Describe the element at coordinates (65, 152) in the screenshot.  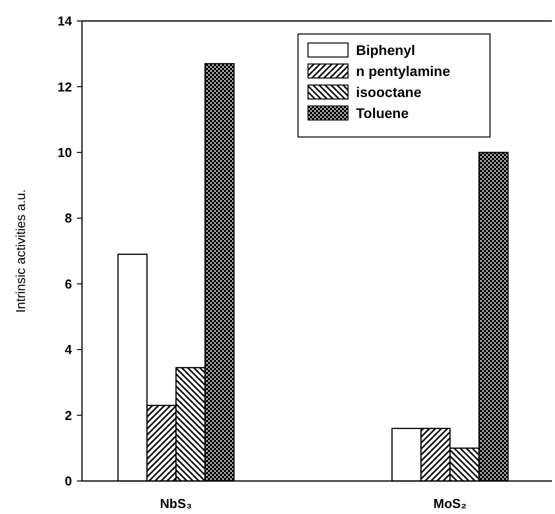
I see `y-tick-label: 10` at that location.